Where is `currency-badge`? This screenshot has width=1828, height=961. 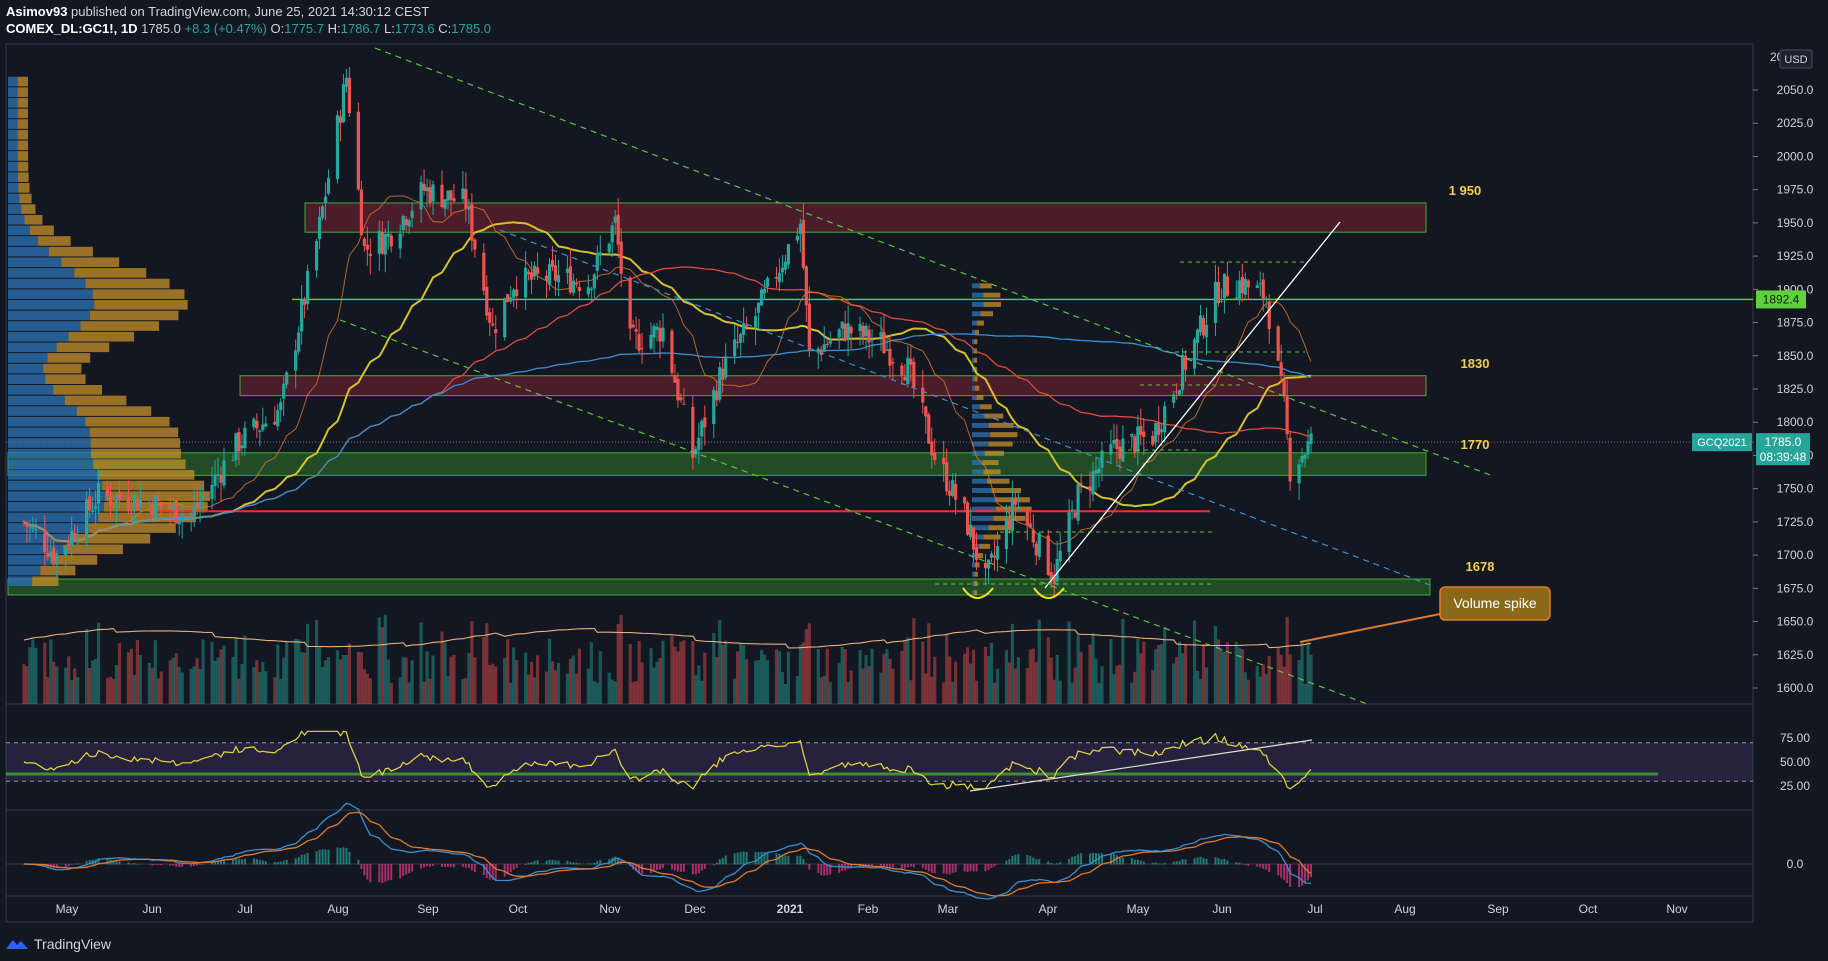
currency-badge is located at coordinates (1796, 59).